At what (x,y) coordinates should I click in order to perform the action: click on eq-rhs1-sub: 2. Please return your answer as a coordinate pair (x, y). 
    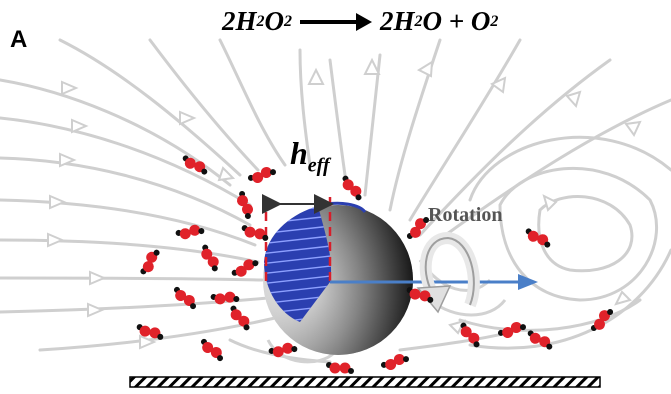
    Looking at the image, I should click on (418, 21).